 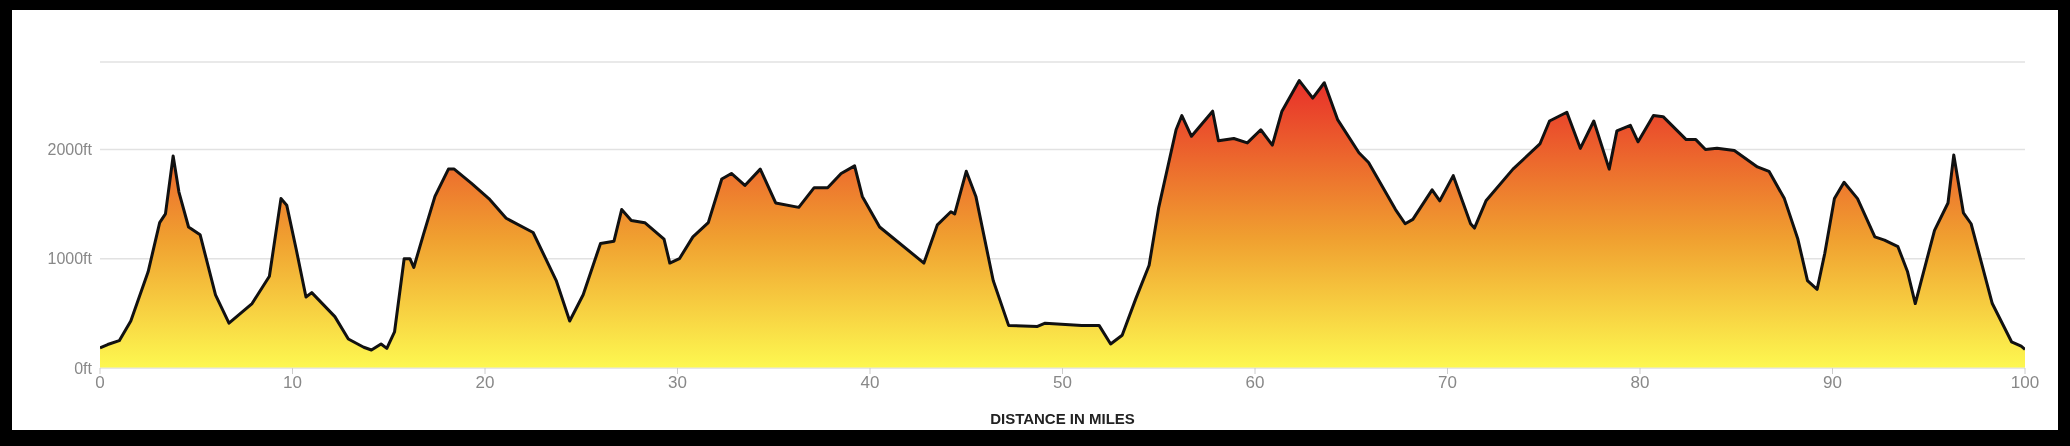 What do you see at coordinates (292, 383) in the screenshot?
I see `x-tick-label: 10` at bounding box center [292, 383].